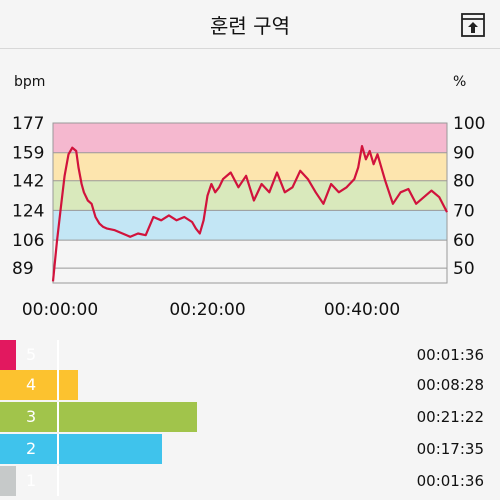 Image resolution: width=500 pixels, height=500 pixels. Describe the element at coordinates (464, 154) in the screenshot. I see `right-tick-label: 90` at that location.